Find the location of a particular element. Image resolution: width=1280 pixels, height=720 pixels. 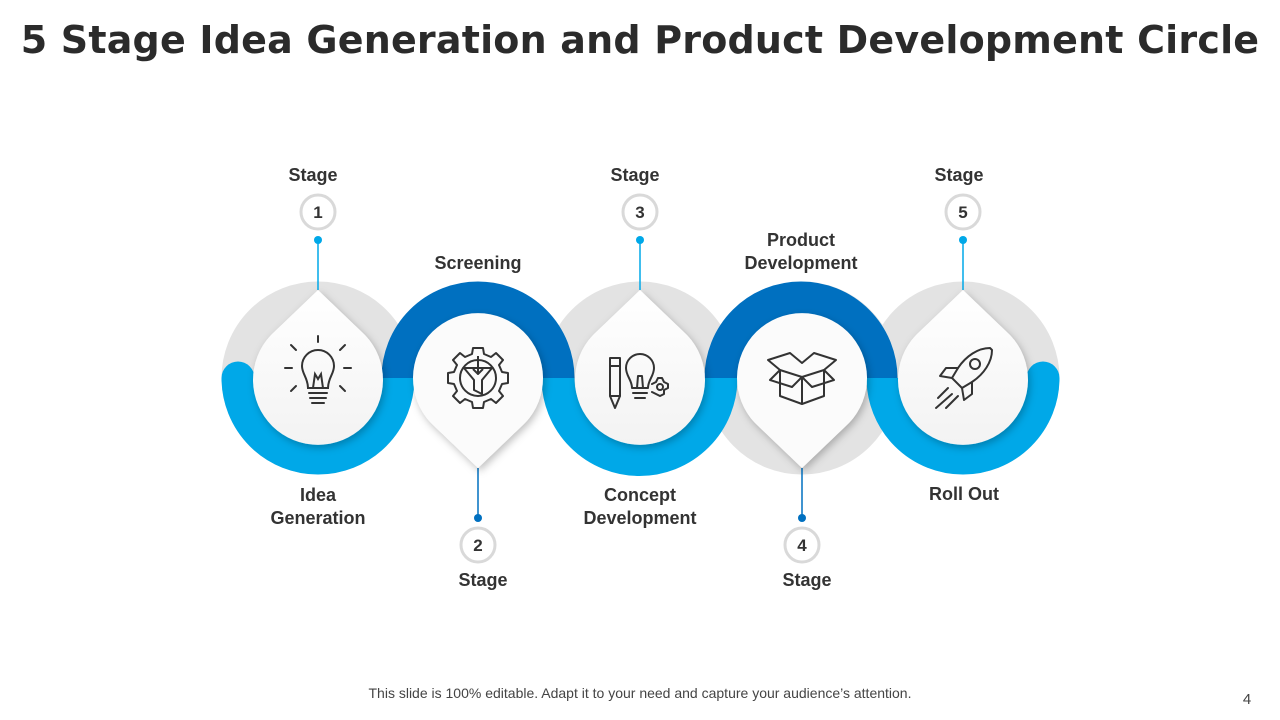

stage-label-1: Stage is located at coordinates (313, 175).